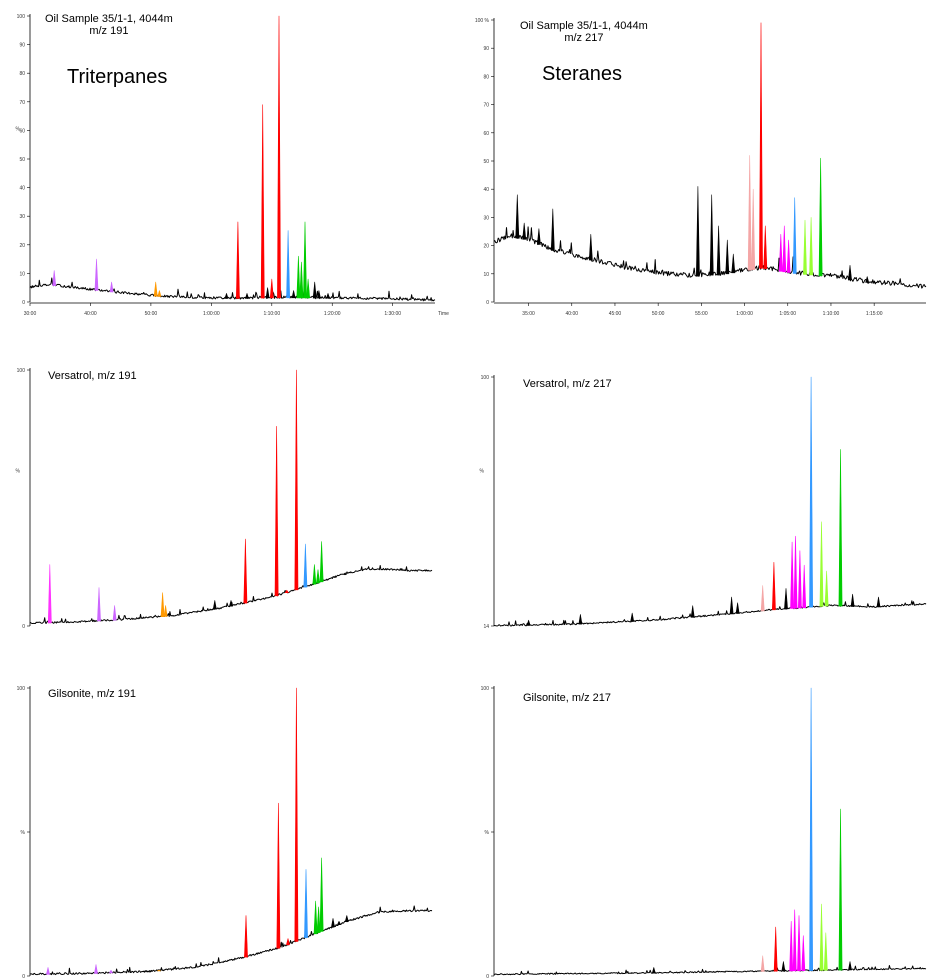  Describe the element at coordinates (787, 314) in the screenshot. I see `x-tick-label: 1:05:00` at that location.